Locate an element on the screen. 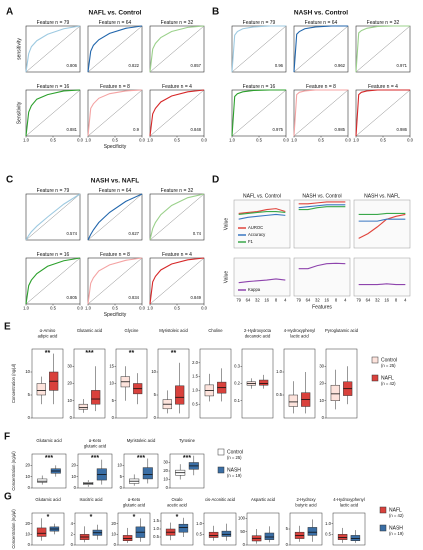  legend-label: AUROC is located at coordinates (255, 227).